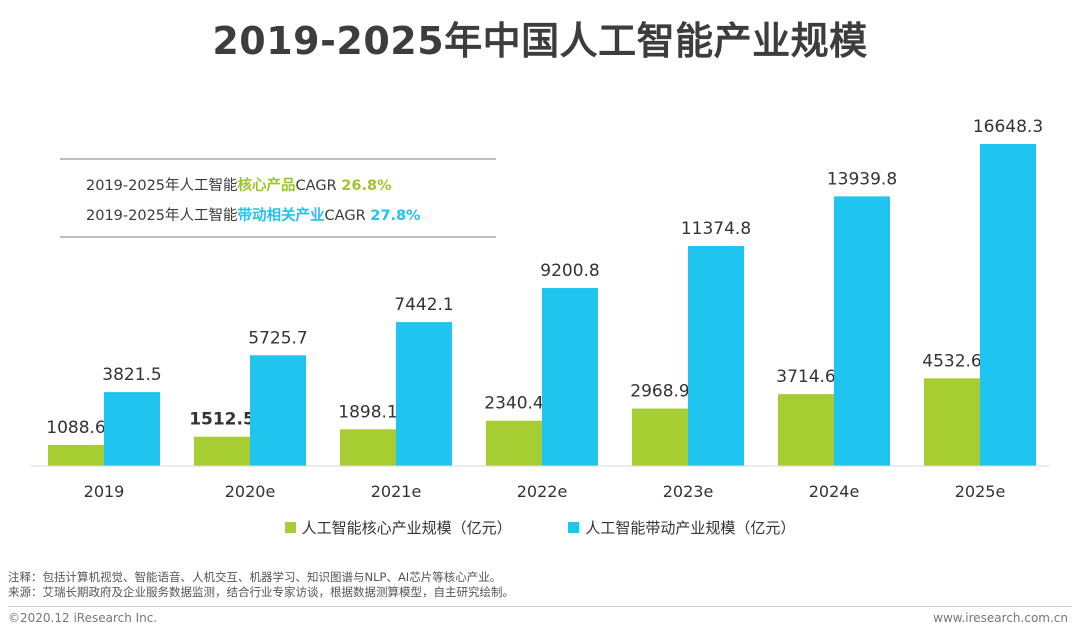 The width and height of the screenshot is (1080, 638). What do you see at coordinates (569, 271) in the screenshot?
I see `label-related-2022e: 9200.8` at bounding box center [569, 271].